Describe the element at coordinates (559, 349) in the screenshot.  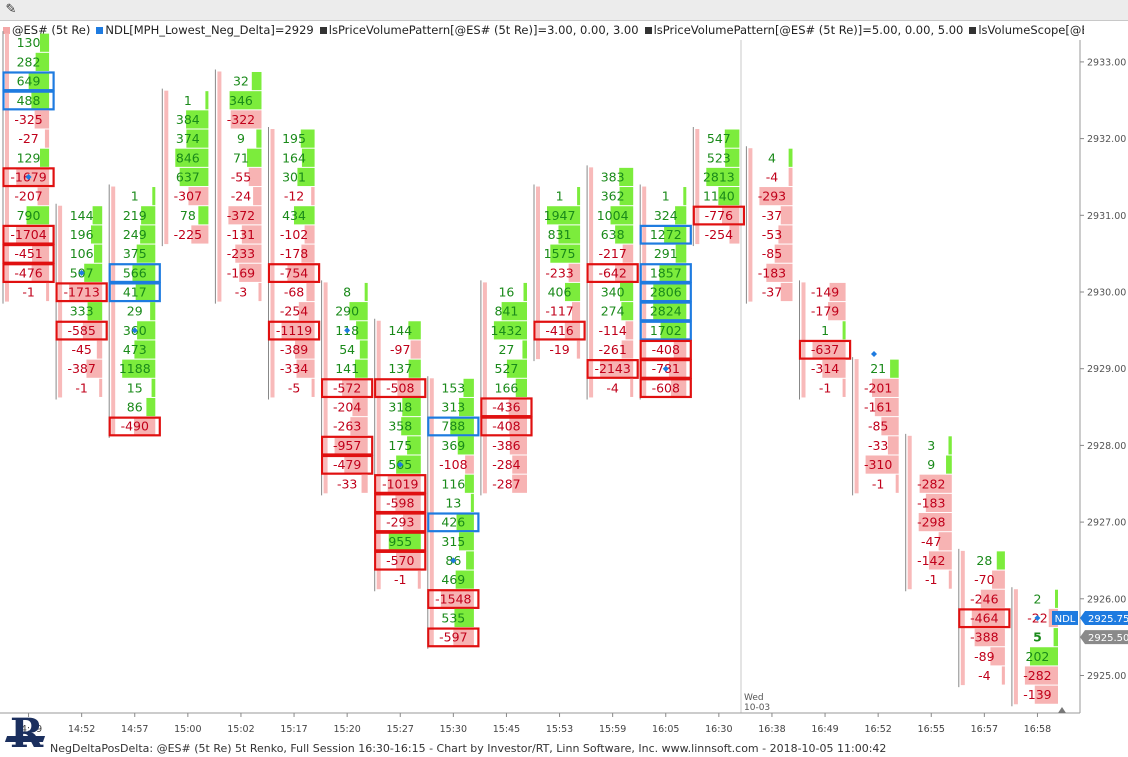
I see `delta-value: -19` at that location.